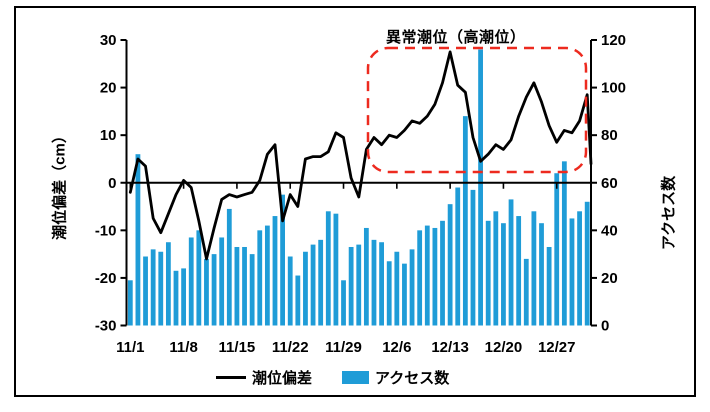  I want to click on x-axis-tick-label: 11/15, so click(237, 347).